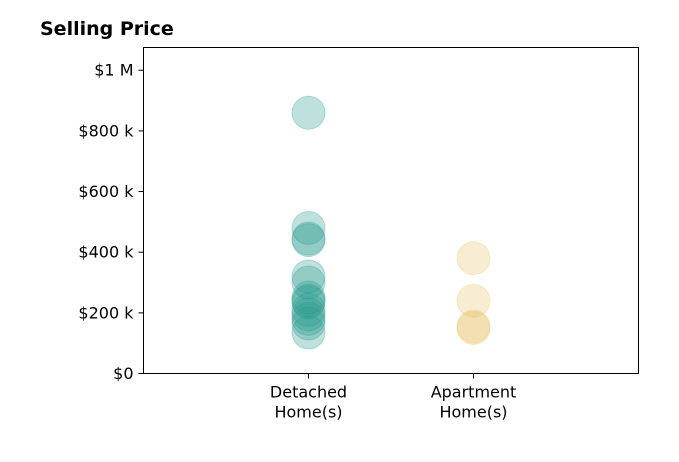 This screenshot has height=462, width=679. What do you see at coordinates (106, 312) in the screenshot?
I see `y-tick-label: $200 k` at bounding box center [106, 312].